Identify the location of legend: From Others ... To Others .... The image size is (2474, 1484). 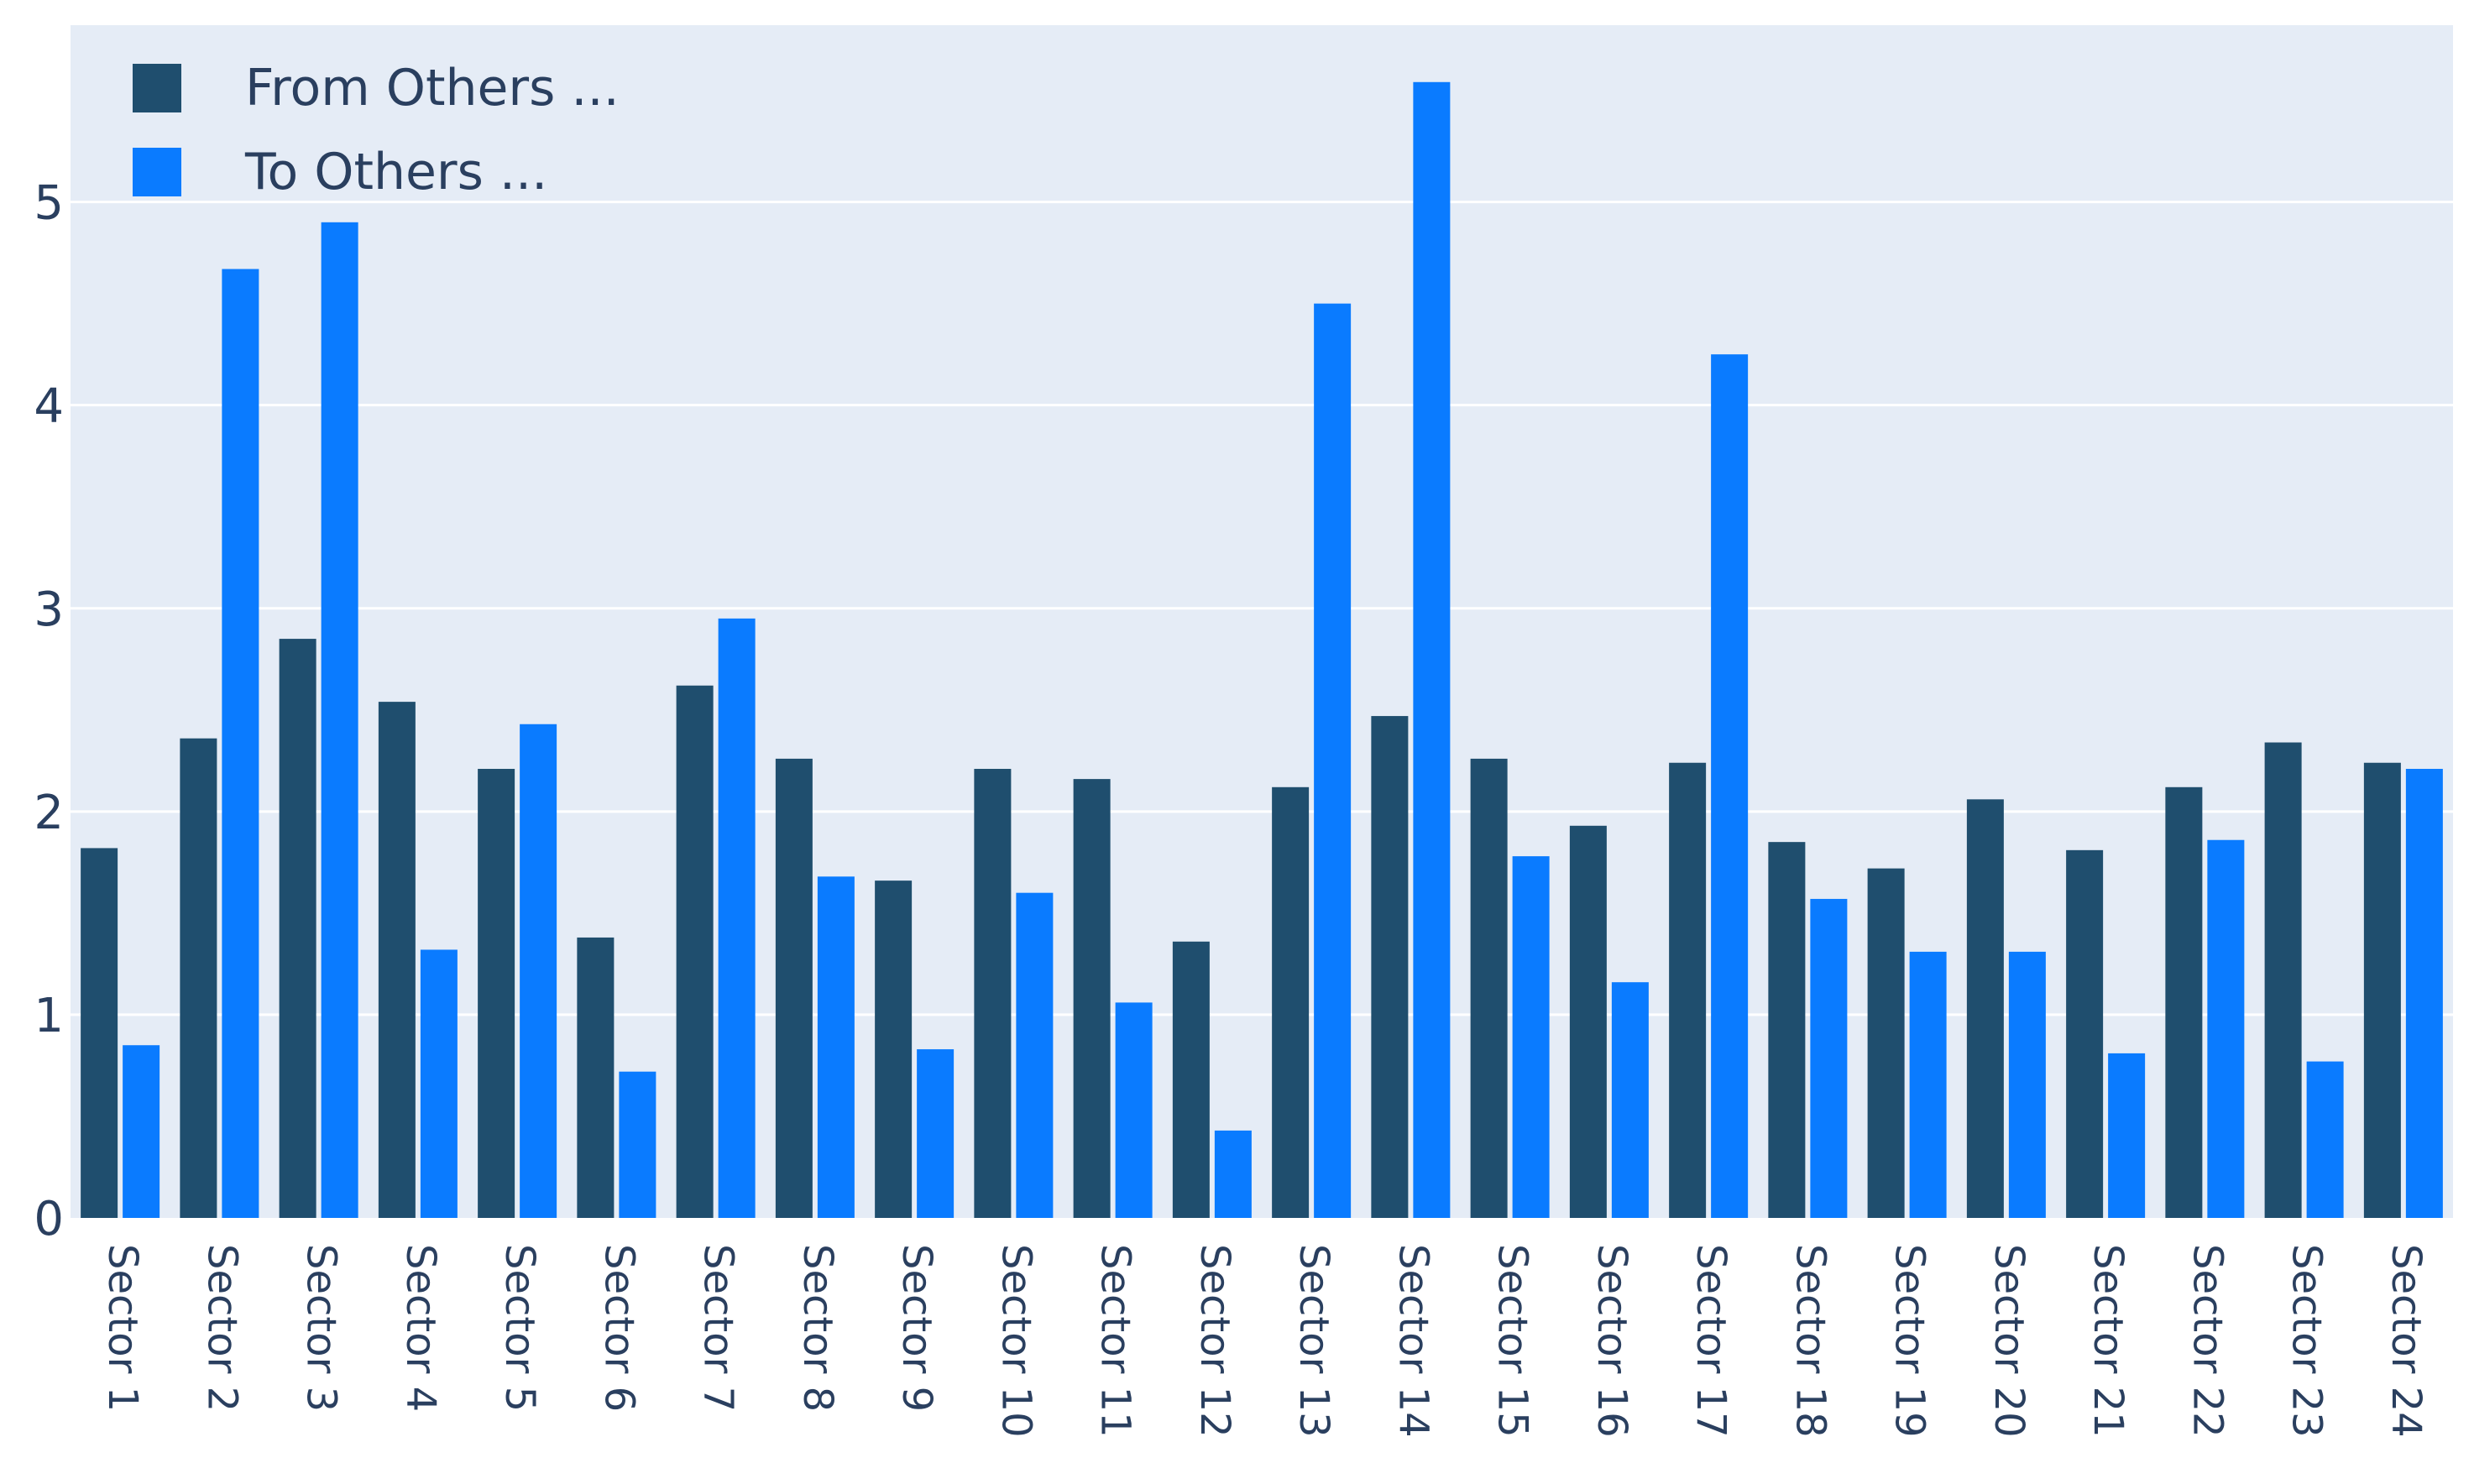
(376, 130).